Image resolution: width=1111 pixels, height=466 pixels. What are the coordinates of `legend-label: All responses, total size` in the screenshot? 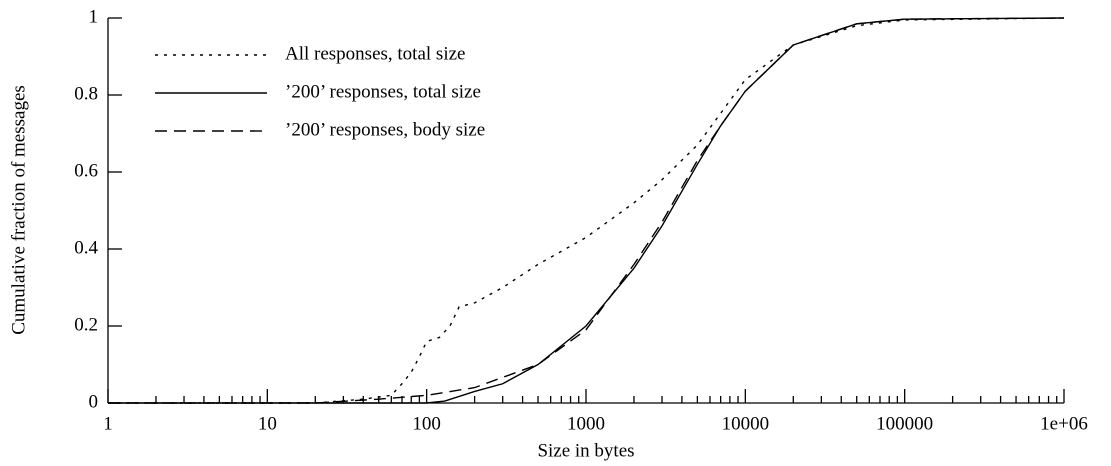 It's located at (375, 53).